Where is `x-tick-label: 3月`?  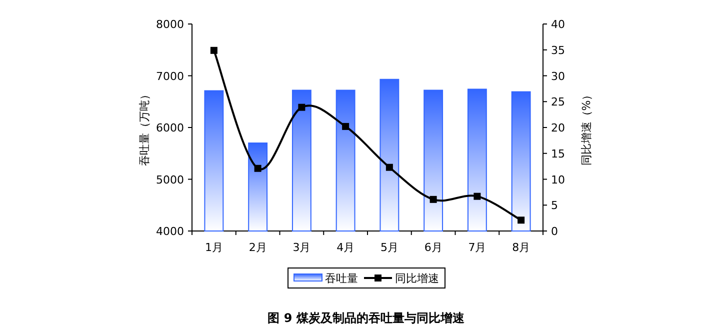 x-tick-label: 3月 is located at coordinates (301, 247).